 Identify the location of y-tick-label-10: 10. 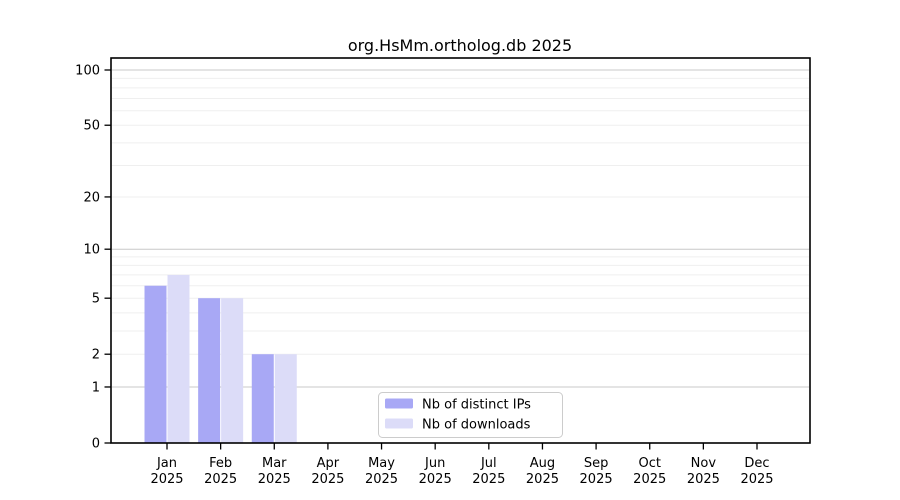
(91, 250).